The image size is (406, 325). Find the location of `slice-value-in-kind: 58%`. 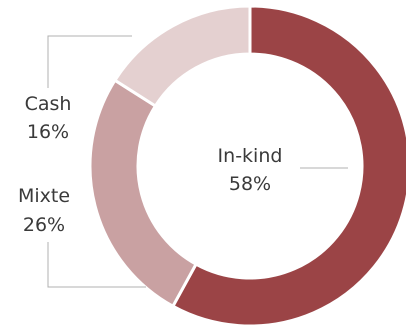

slice-value-in-kind: 58% is located at coordinates (250, 184).